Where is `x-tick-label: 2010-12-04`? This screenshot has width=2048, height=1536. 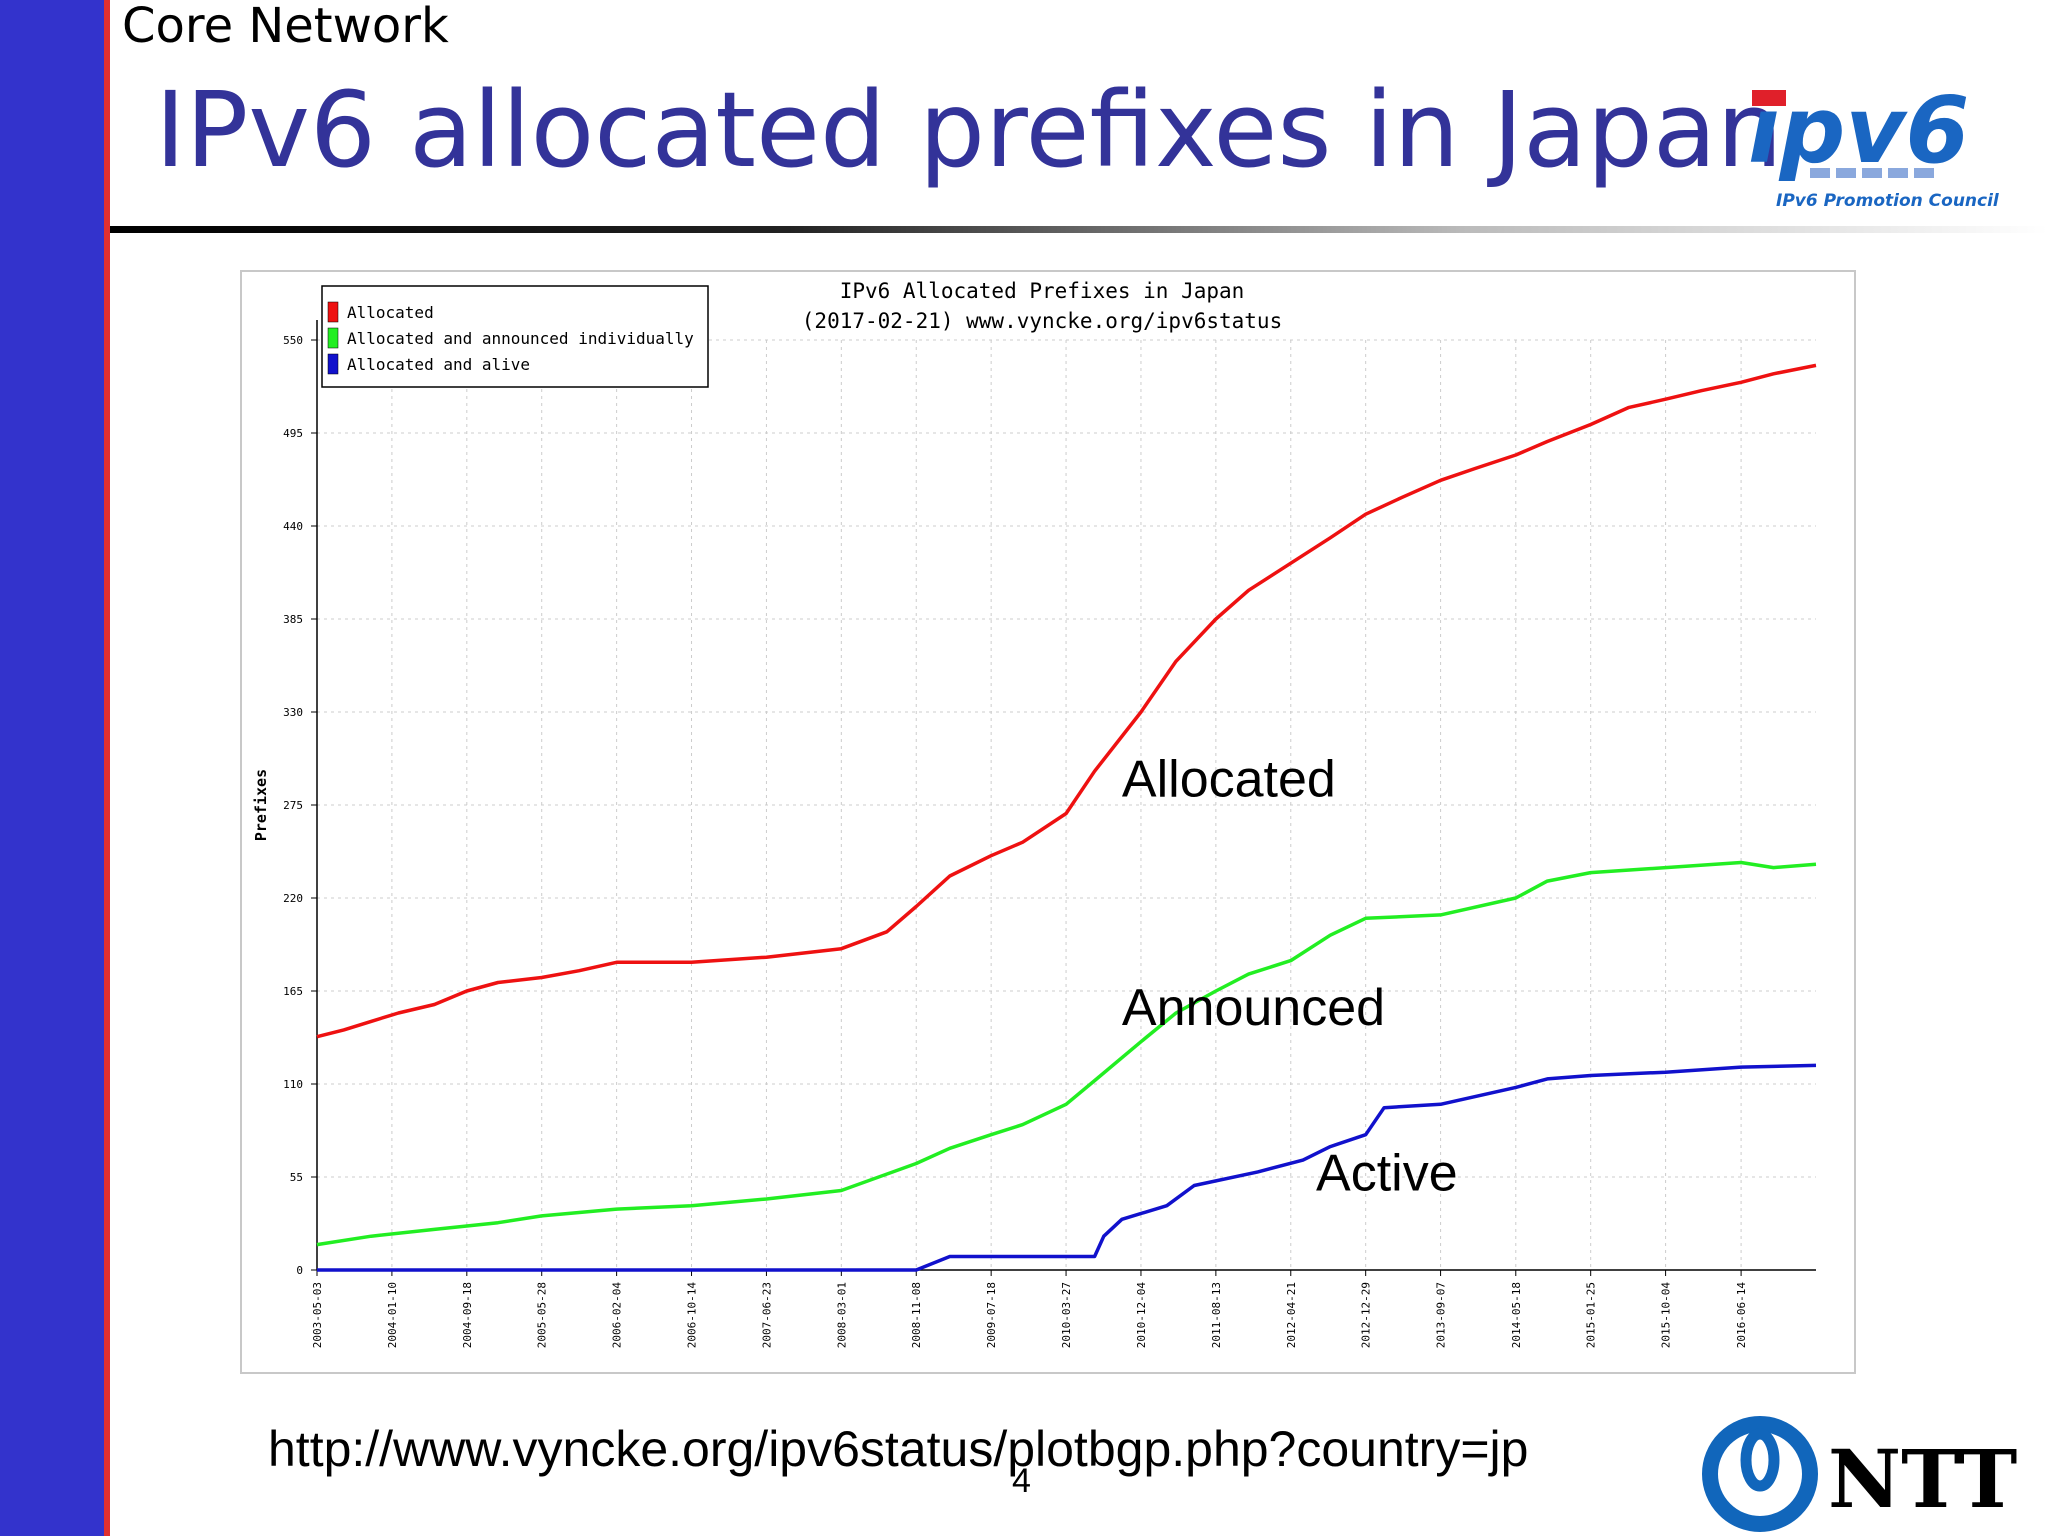
x-tick-label: 2010-12-04 is located at coordinates (1141, 1315).